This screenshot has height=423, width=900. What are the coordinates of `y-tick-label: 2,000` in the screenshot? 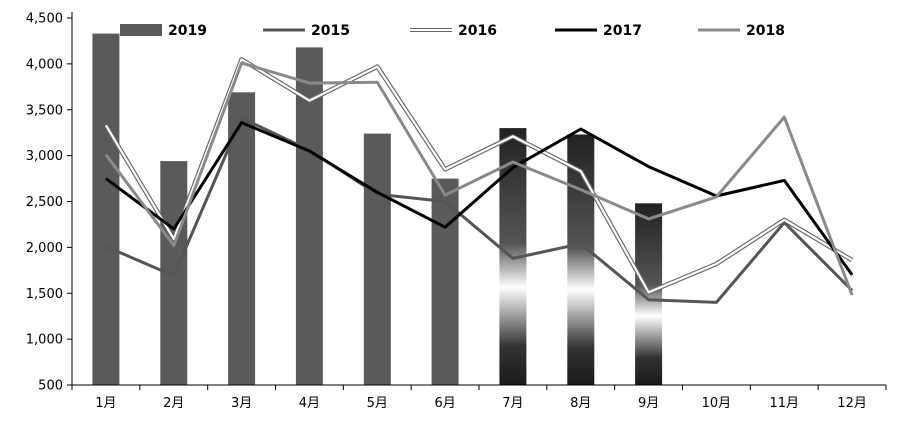 It's located at (44, 248).